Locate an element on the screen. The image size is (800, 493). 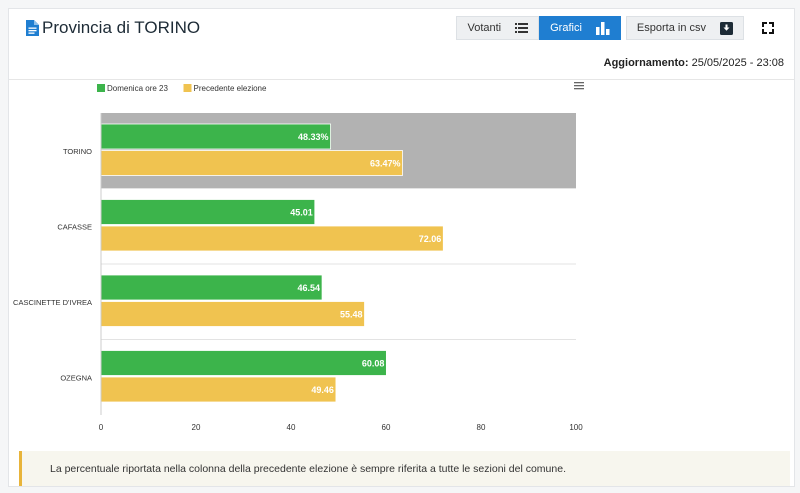
votanti-label: Votanti is located at coordinates (484, 28).